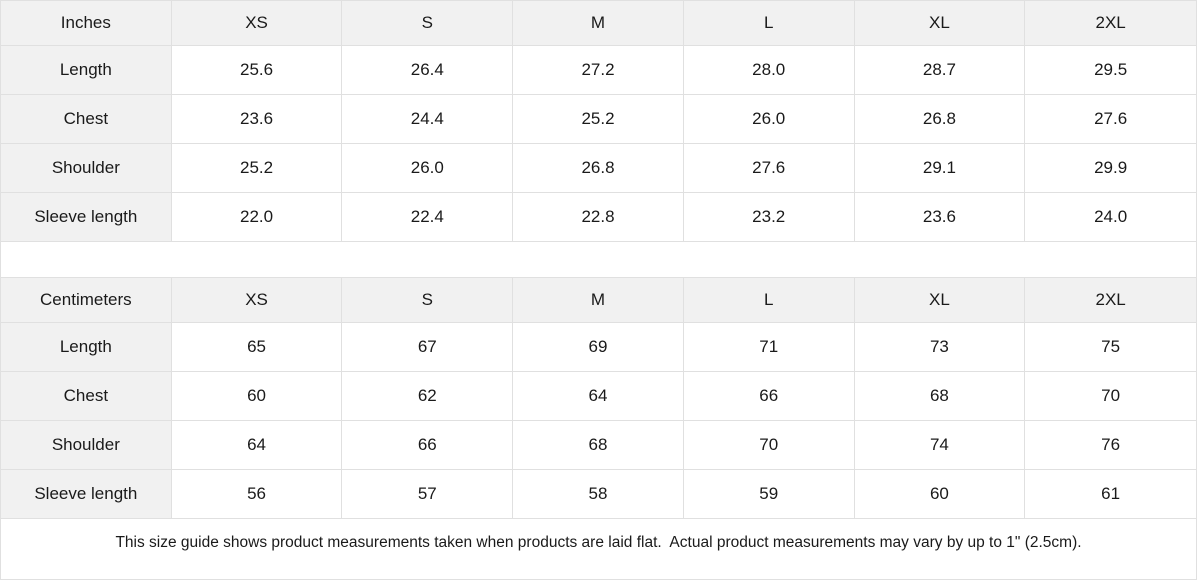 Image resolution: width=1197 pixels, height=580 pixels. Describe the element at coordinates (1110, 70) in the screenshot. I see `measurement-cell: 29.5` at that location.